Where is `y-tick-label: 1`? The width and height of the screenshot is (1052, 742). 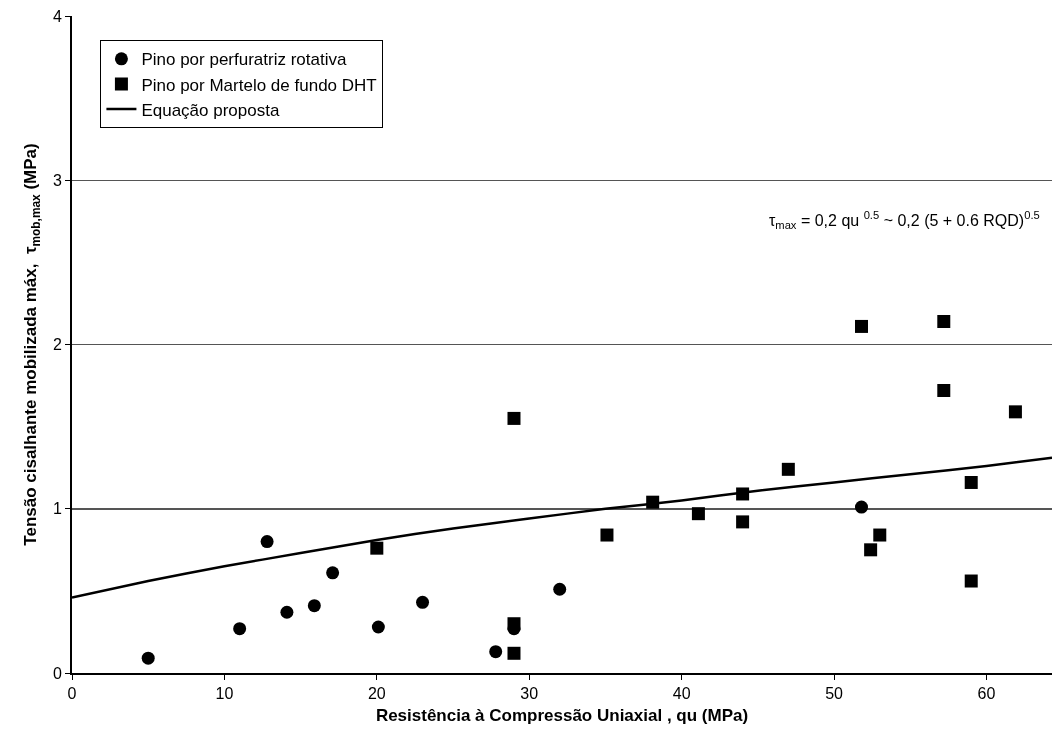
y-tick-label: 1 is located at coordinates (57, 509).